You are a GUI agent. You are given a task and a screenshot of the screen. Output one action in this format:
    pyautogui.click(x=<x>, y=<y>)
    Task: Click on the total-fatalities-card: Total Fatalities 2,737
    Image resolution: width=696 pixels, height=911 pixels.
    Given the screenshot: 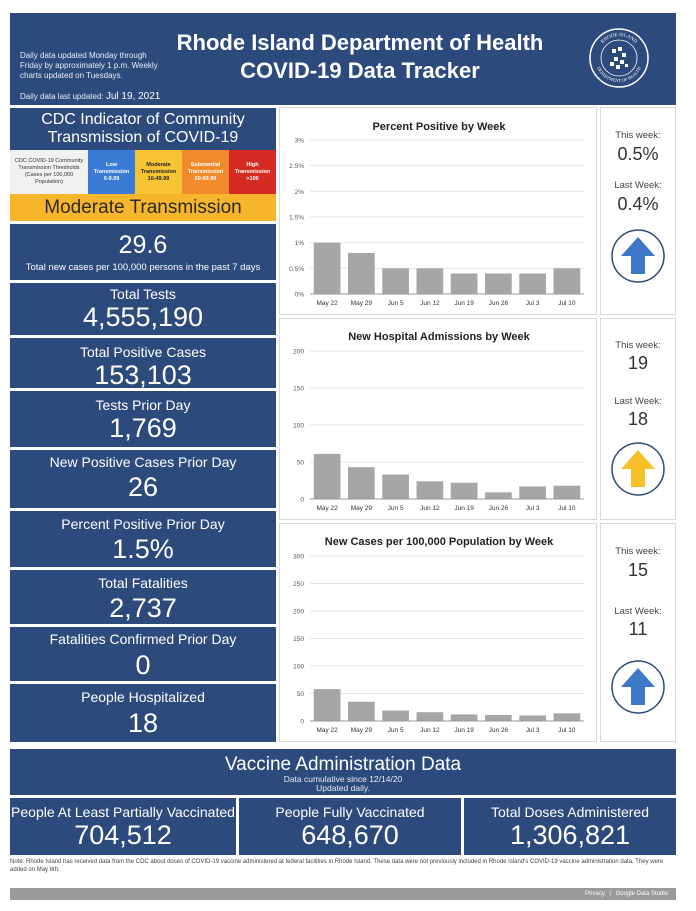 What is the action you would take?
    pyautogui.click(x=143, y=597)
    